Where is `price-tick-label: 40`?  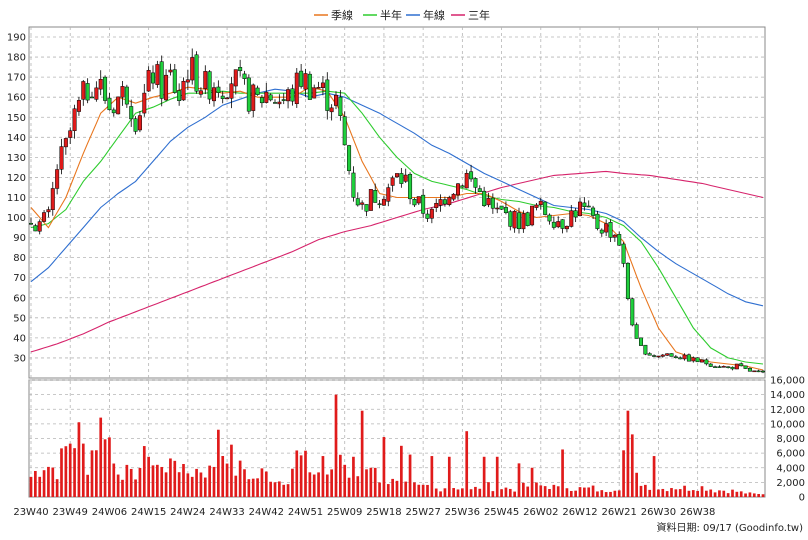 price-tick-label: 40 is located at coordinates (19, 338).